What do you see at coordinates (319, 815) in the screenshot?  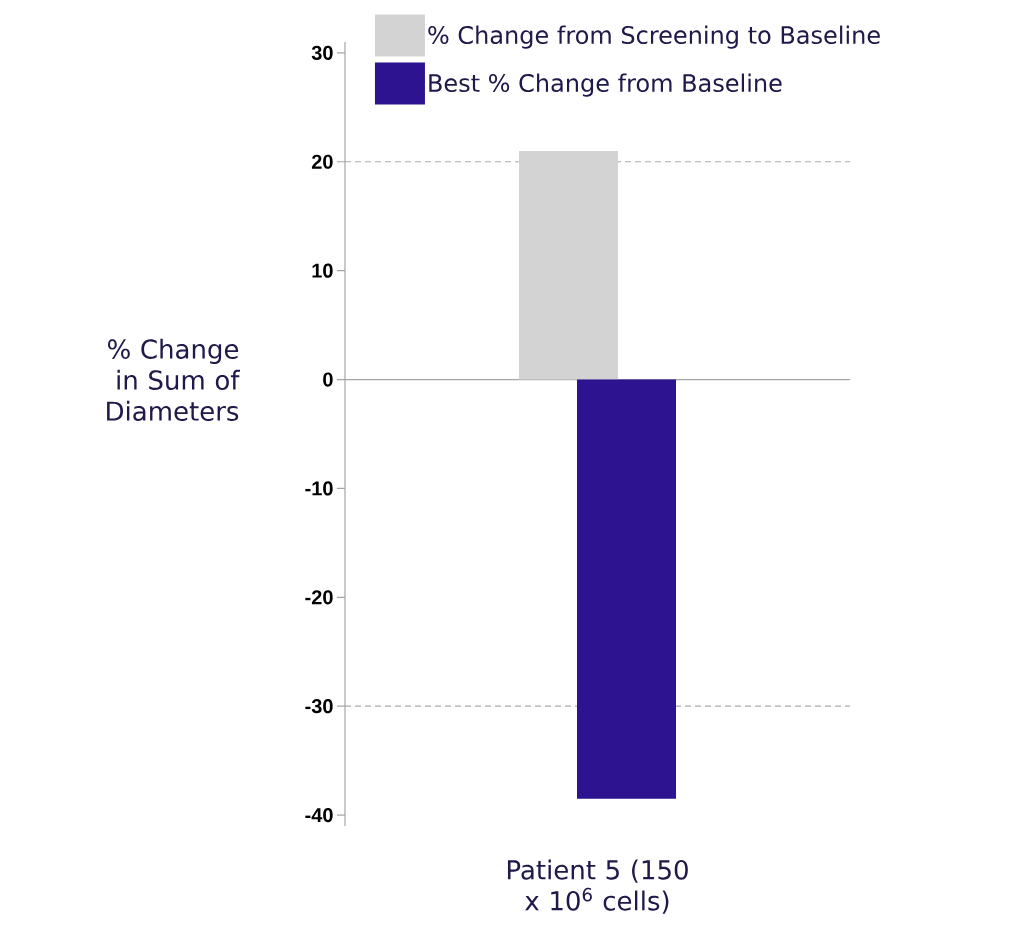 I see `y-tick-label: -40` at bounding box center [319, 815].